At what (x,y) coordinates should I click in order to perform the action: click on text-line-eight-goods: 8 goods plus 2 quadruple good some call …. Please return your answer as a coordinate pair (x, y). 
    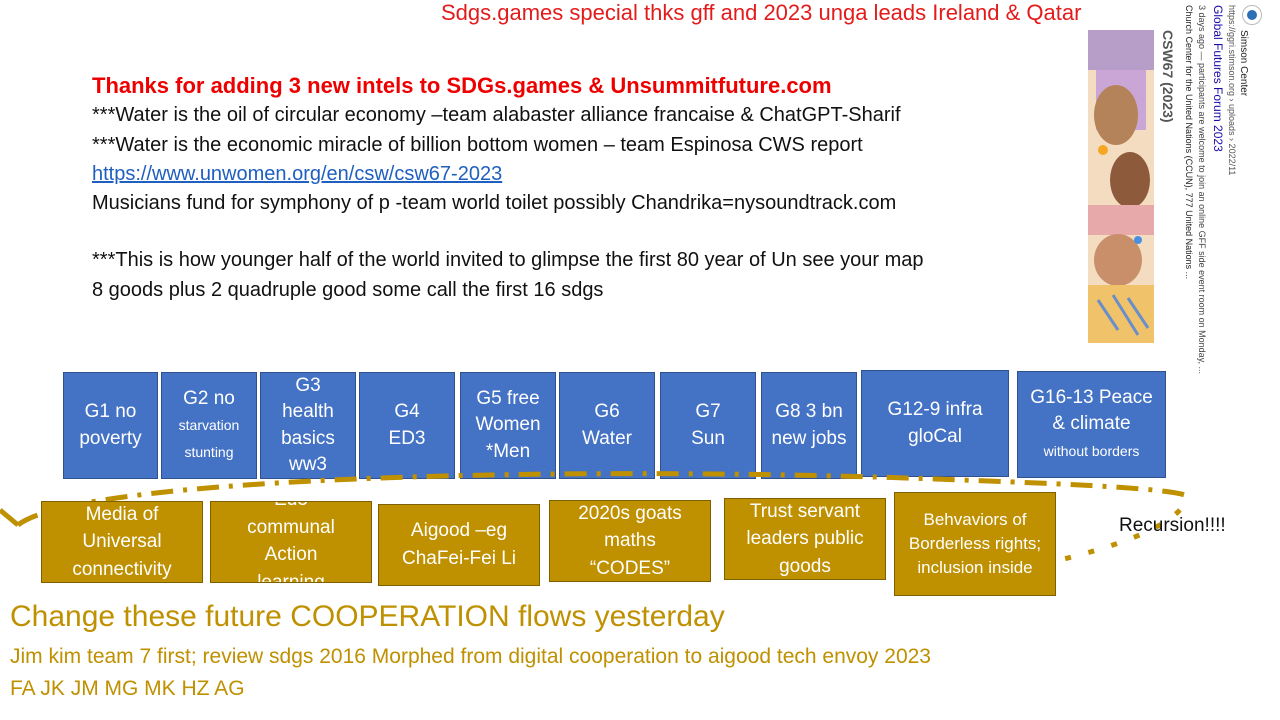
    Looking at the image, I should click on (348, 290).